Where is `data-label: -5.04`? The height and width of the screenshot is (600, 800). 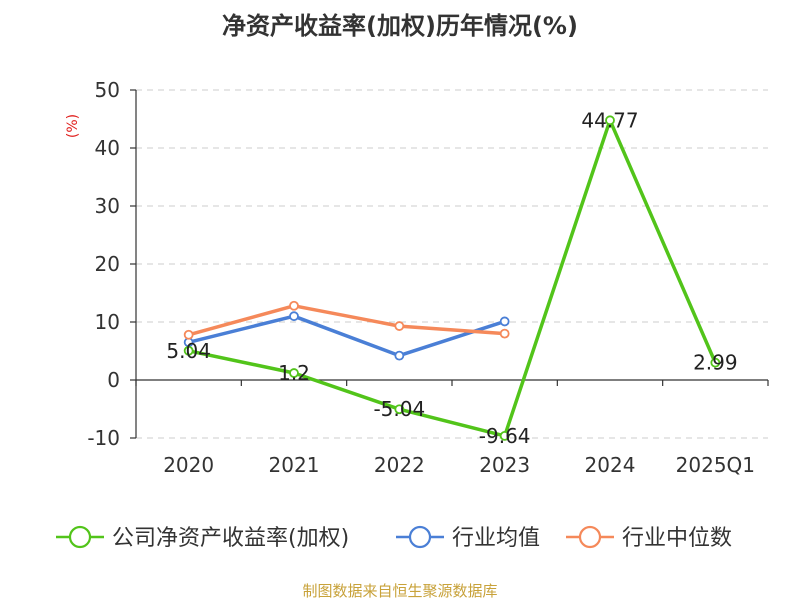 data-label: -5.04 is located at coordinates (399, 409).